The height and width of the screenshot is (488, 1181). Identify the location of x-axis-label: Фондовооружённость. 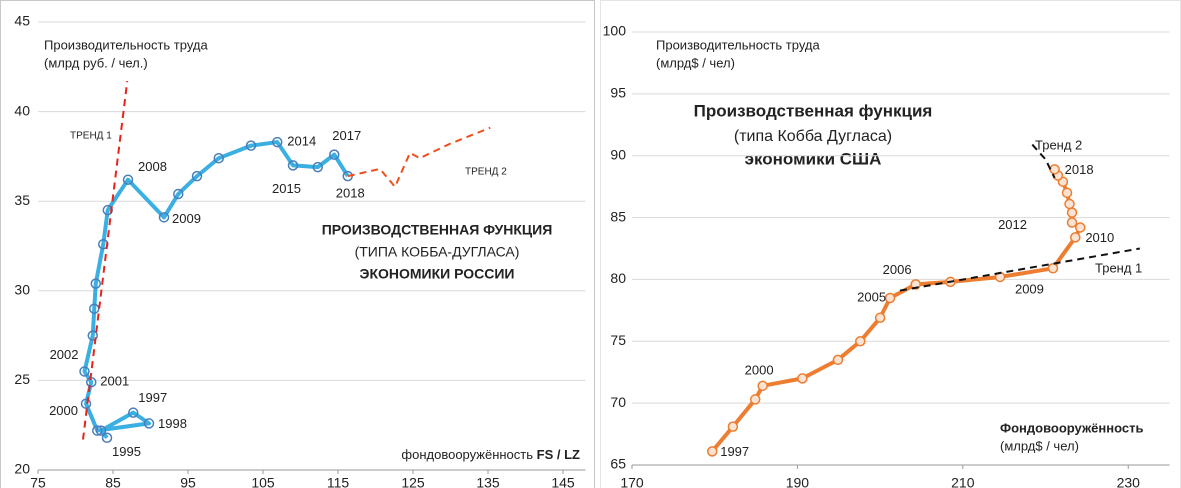
(1071, 427).